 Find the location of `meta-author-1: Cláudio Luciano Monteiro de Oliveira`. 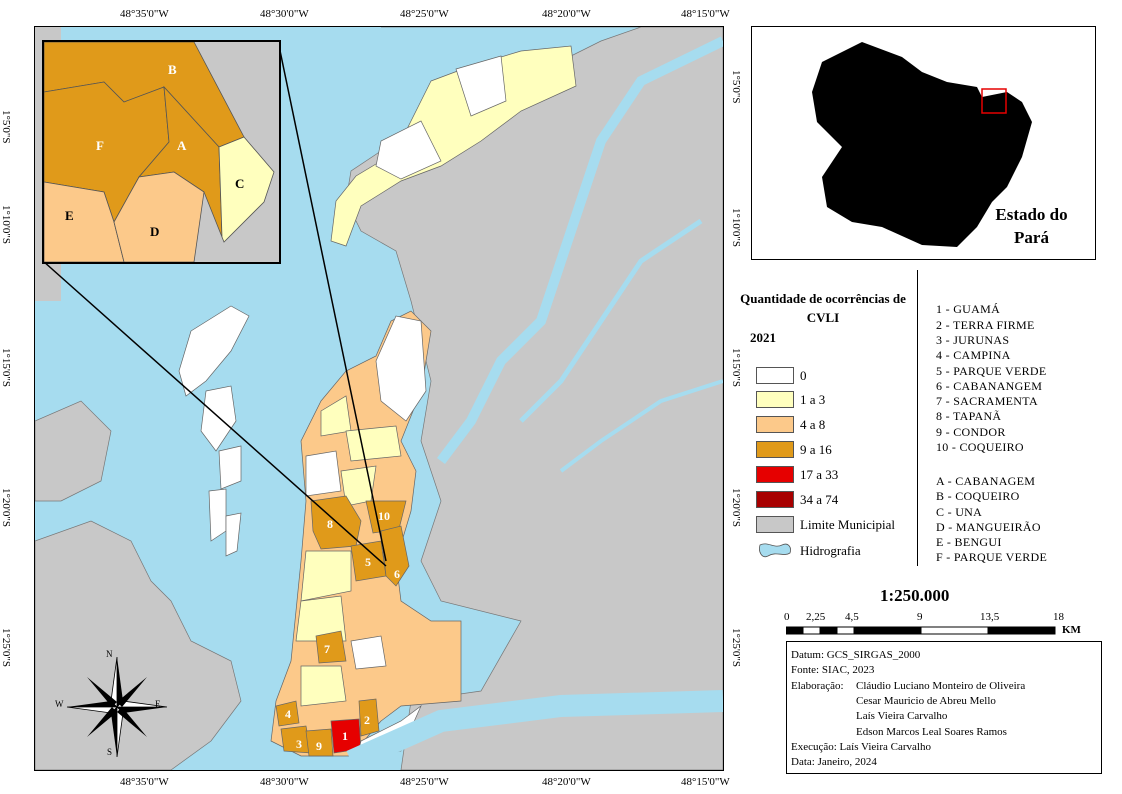

meta-author-1: Cláudio Luciano Monteiro de Oliveira is located at coordinates (941, 686).